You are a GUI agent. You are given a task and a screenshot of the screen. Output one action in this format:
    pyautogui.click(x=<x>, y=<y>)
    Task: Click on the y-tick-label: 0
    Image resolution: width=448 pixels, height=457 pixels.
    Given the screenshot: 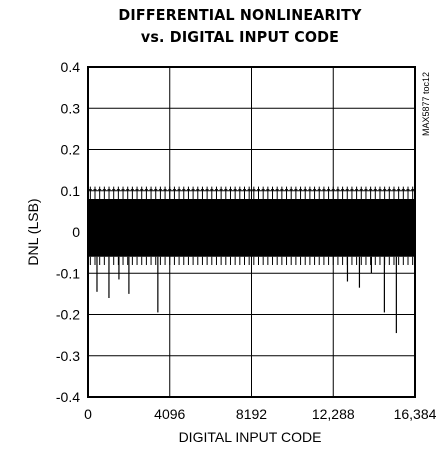 What is the action you would take?
    pyautogui.click(x=76, y=232)
    